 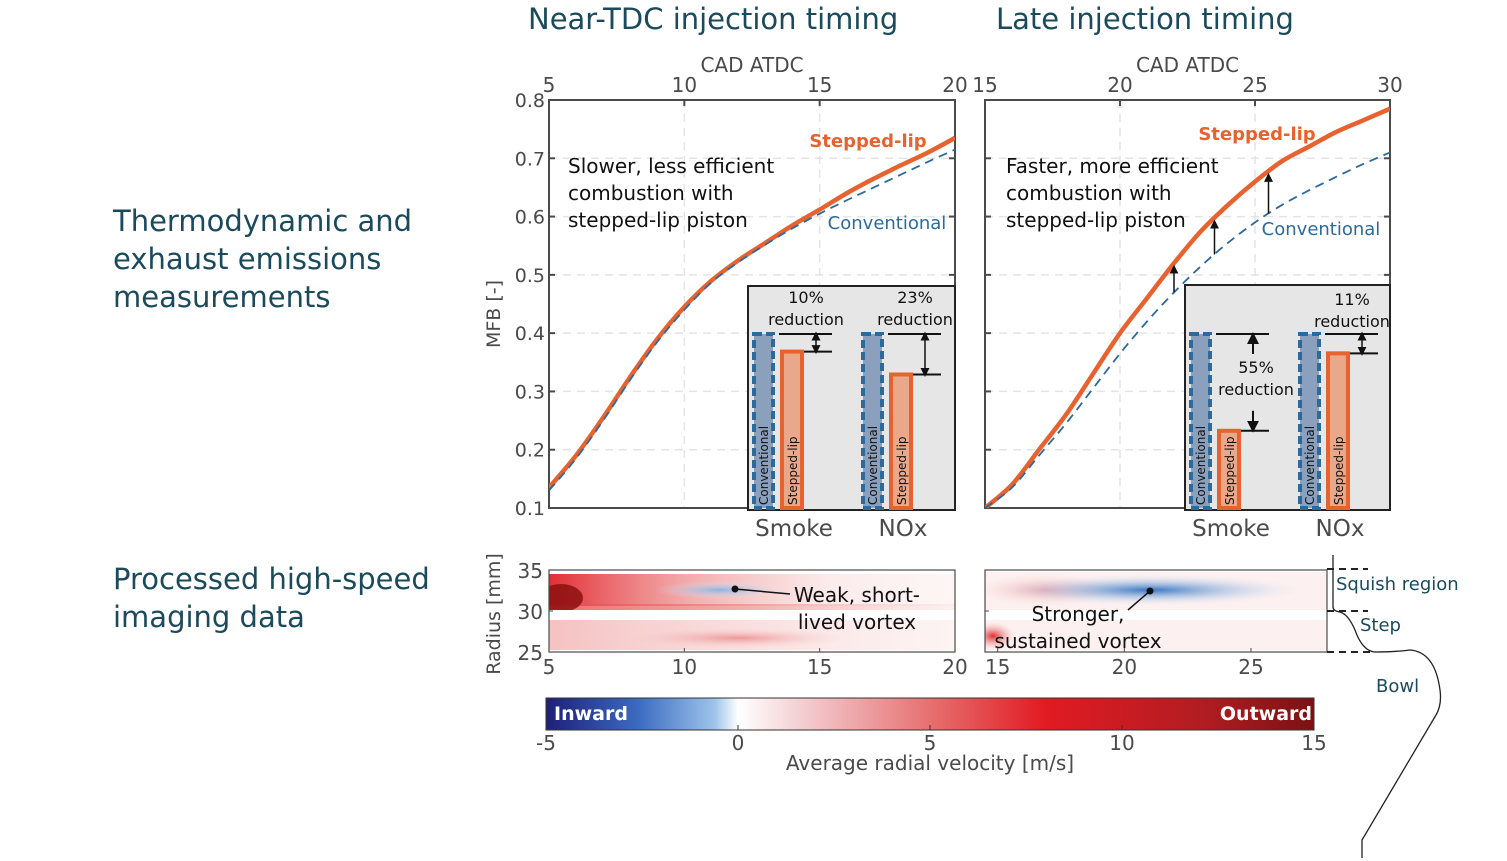 What do you see at coordinates (806, 297) in the screenshot?
I see `reduction-label-line: 10%` at bounding box center [806, 297].